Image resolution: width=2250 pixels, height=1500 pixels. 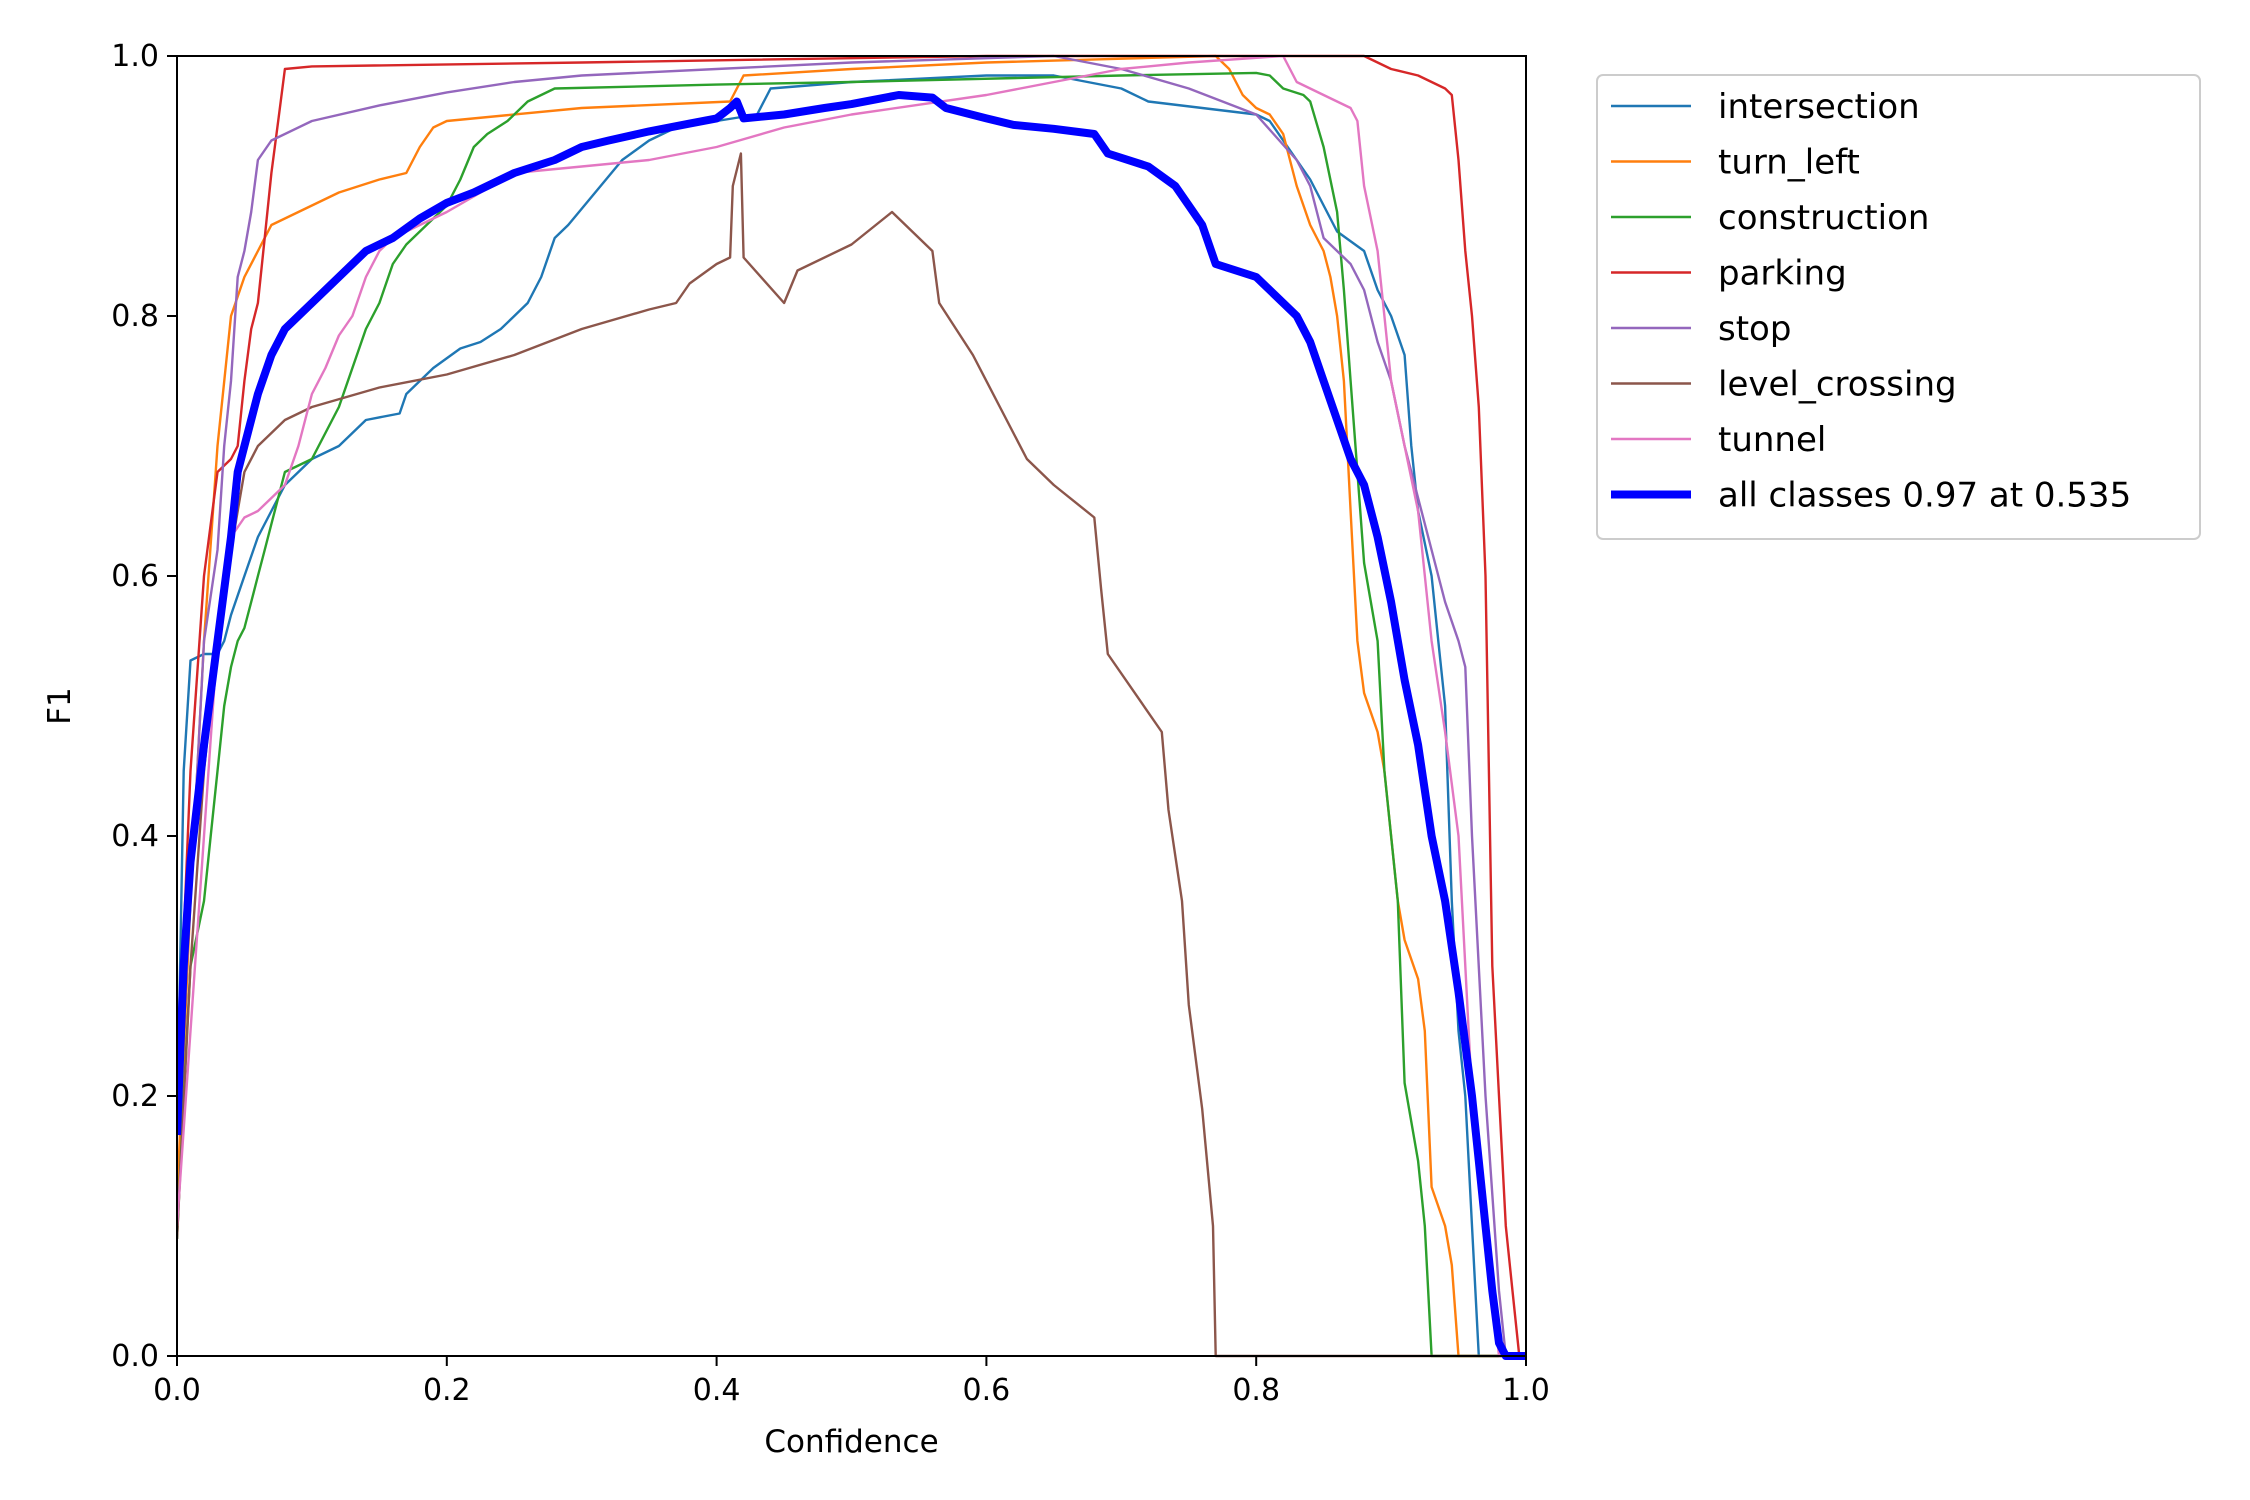 What do you see at coordinates (135, 576) in the screenshot?
I see `y-tick-label: 0.6` at bounding box center [135, 576].